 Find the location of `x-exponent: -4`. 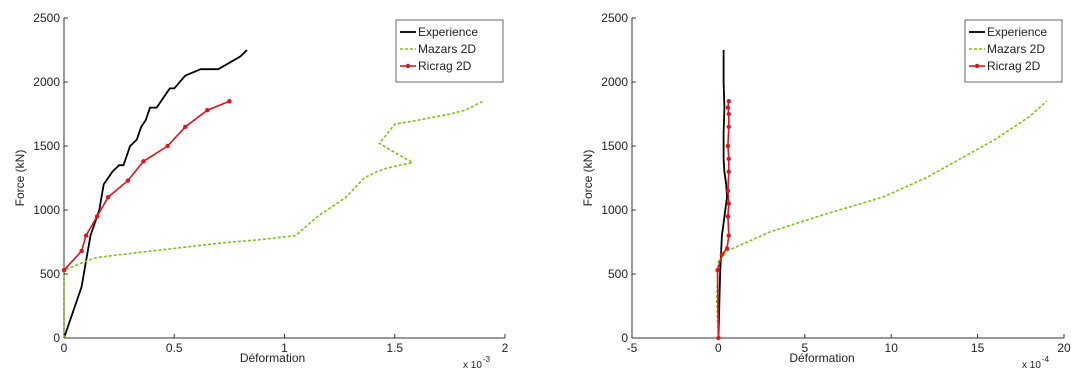

x-exponent: -4 is located at coordinates (1046, 359).